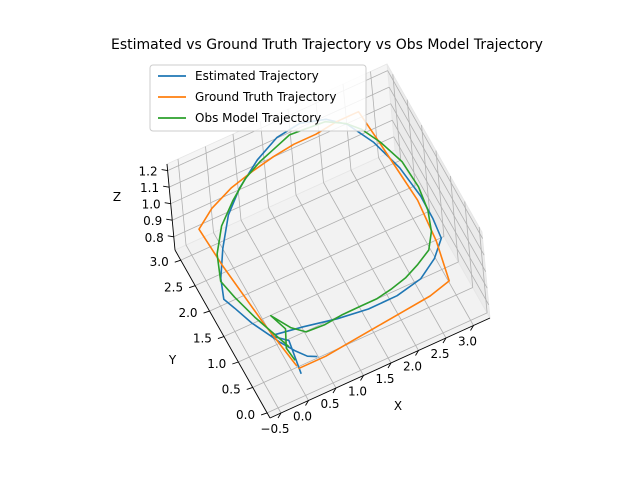  I want to click on x-tick-label-0: −0.5, so click(274, 429).